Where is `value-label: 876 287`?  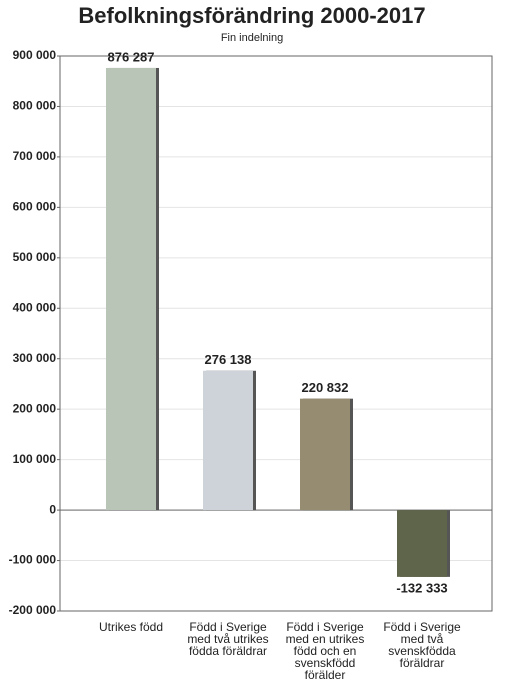 value-label: 876 287 is located at coordinates (131, 56).